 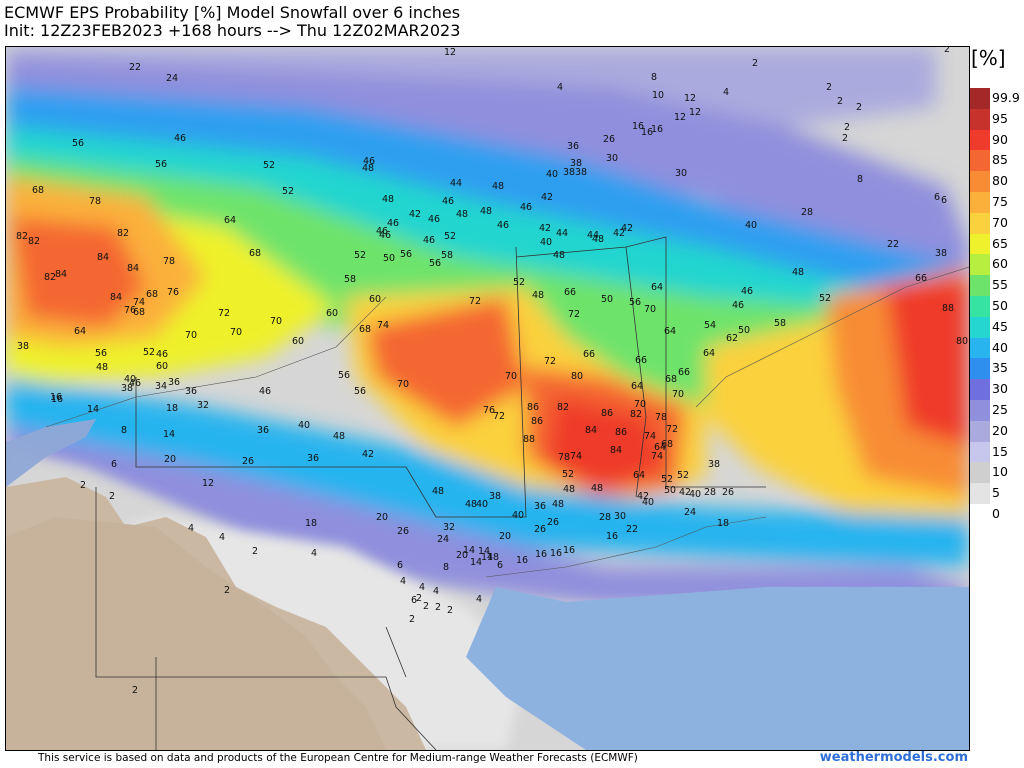 I want to click on brand-link: weathermodels.com, so click(x=893, y=757).